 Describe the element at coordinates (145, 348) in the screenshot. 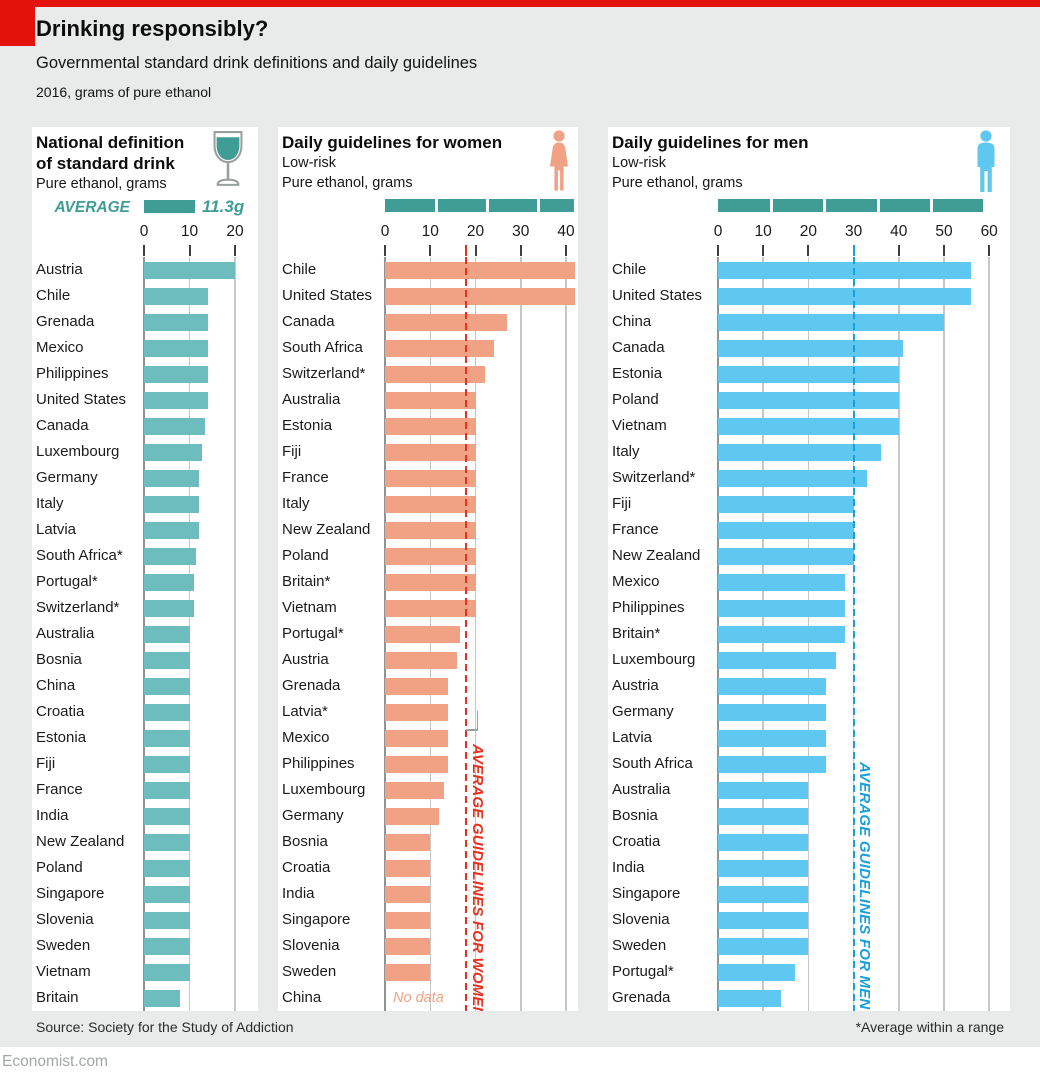

I see `chart-row: Mexico` at that location.